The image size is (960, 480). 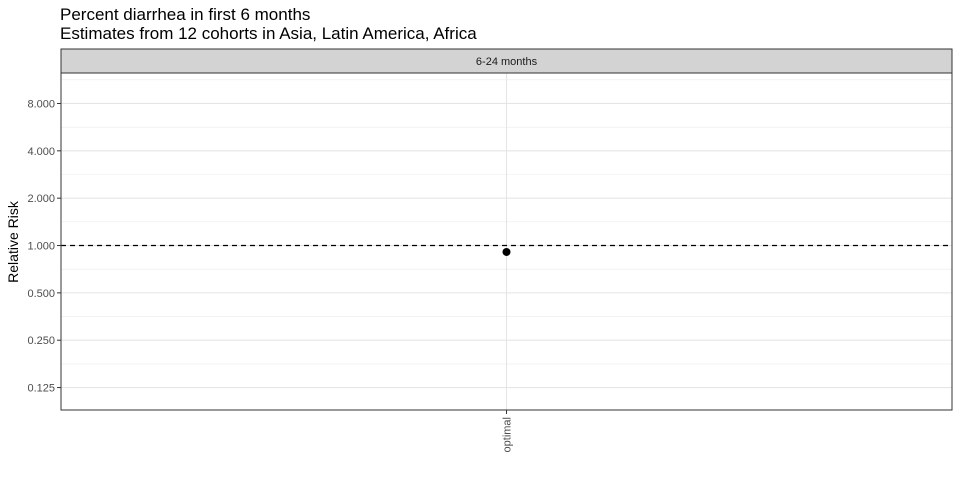 What do you see at coordinates (41, 247) in the screenshot?
I see `y-tick-label: 1.000` at bounding box center [41, 247].